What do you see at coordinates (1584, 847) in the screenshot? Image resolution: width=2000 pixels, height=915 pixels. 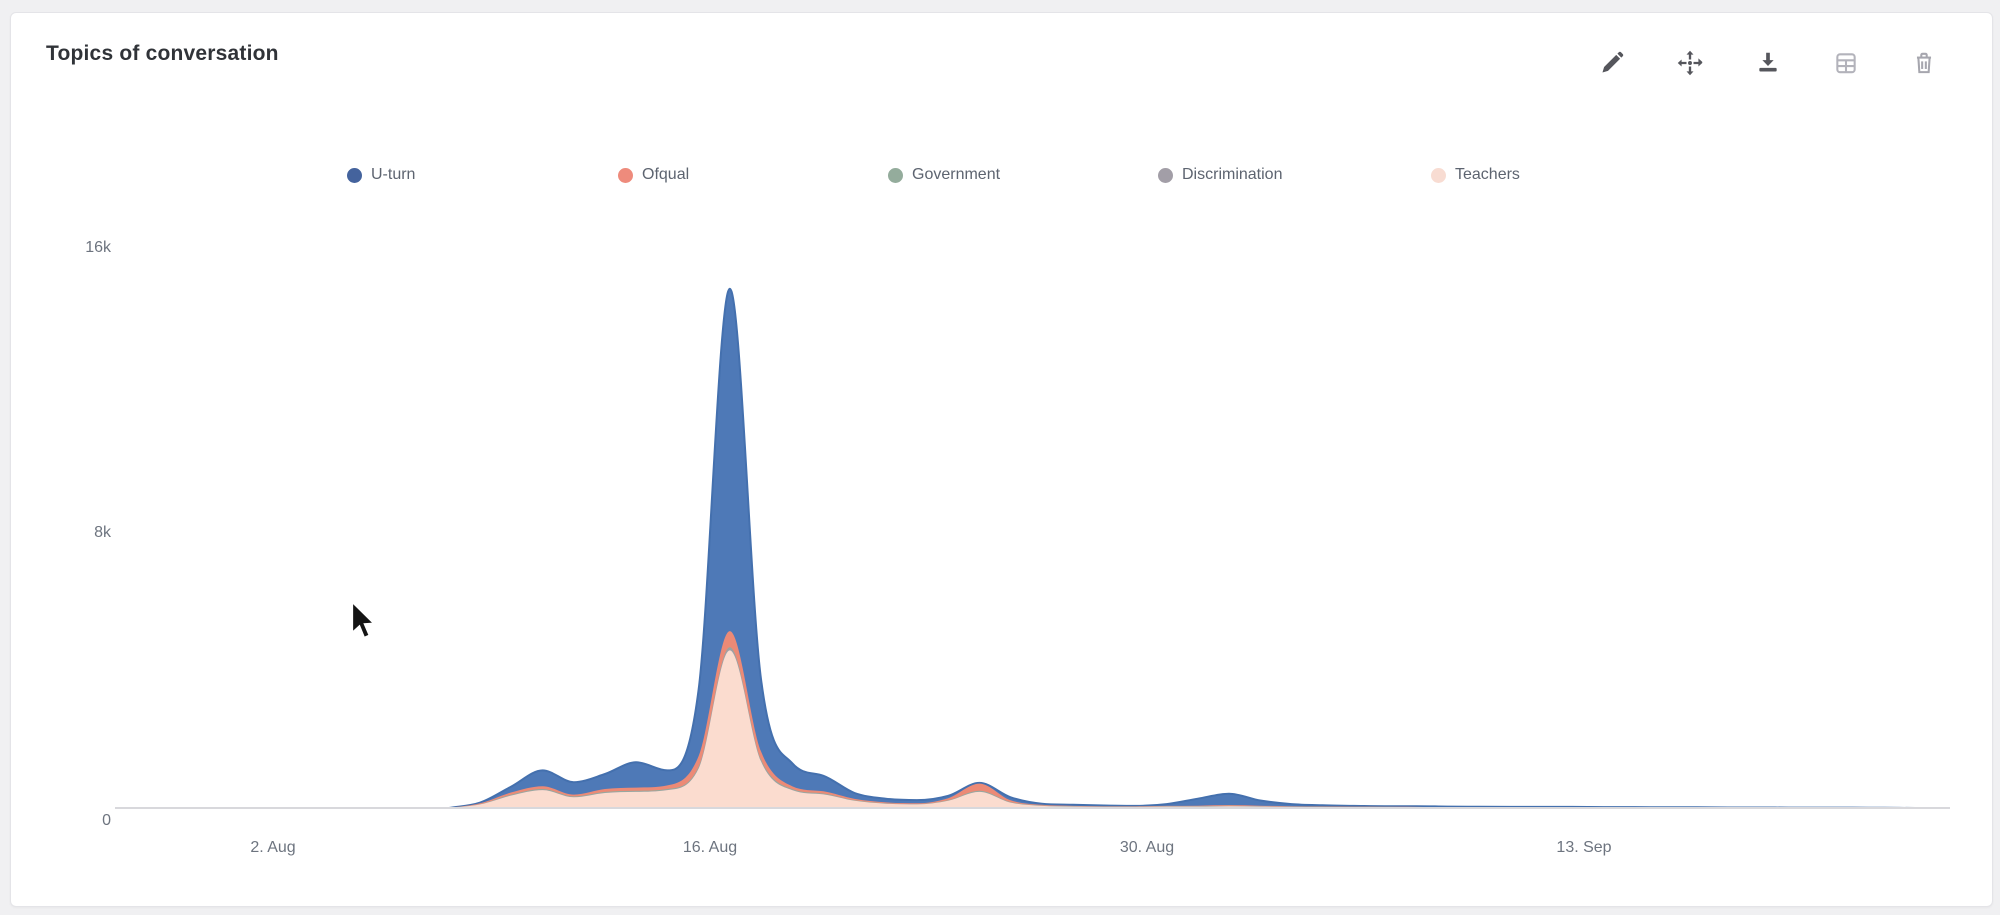 I see `x-tick-13-sep: 13. Sep` at bounding box center [1584, 847].